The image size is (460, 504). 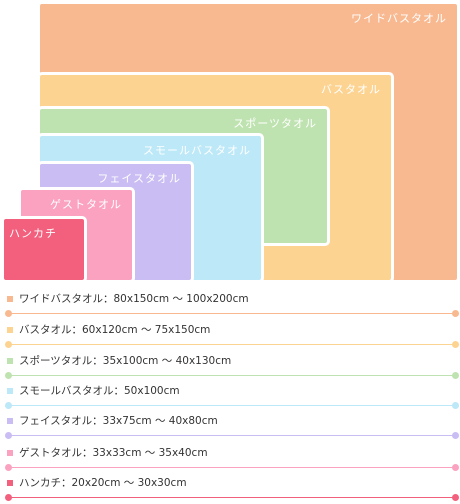 I want to click on legend-text: スモールバスタオル：50x100cm, so click(x=99, y=391).